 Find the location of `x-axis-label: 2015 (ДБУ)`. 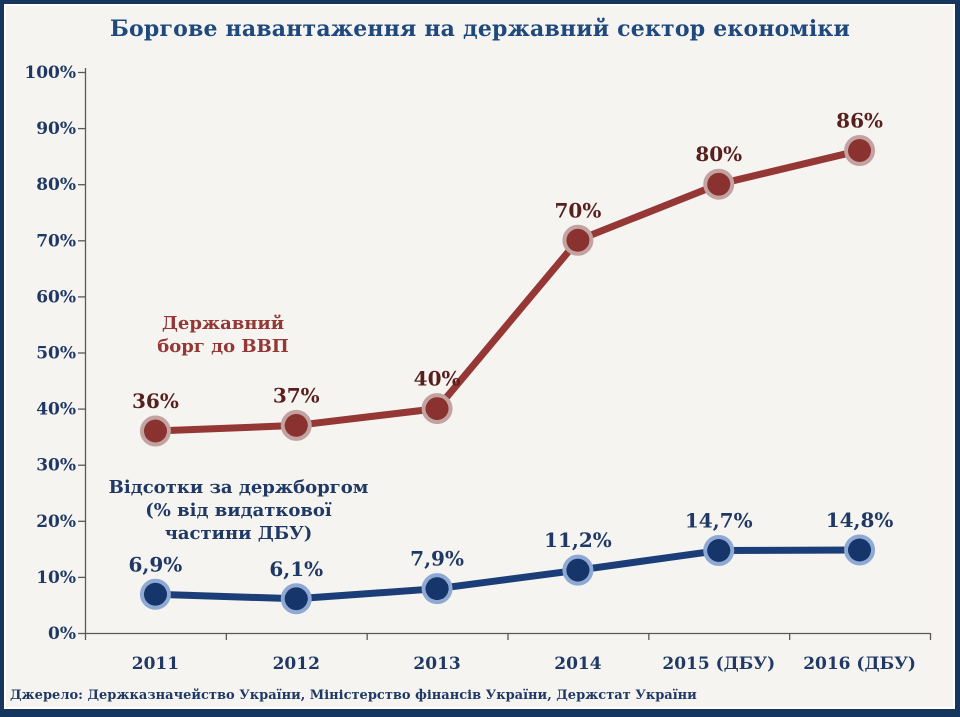

x-axis-label: 2015 (ДБУ) is located at coordinates (718, 664).